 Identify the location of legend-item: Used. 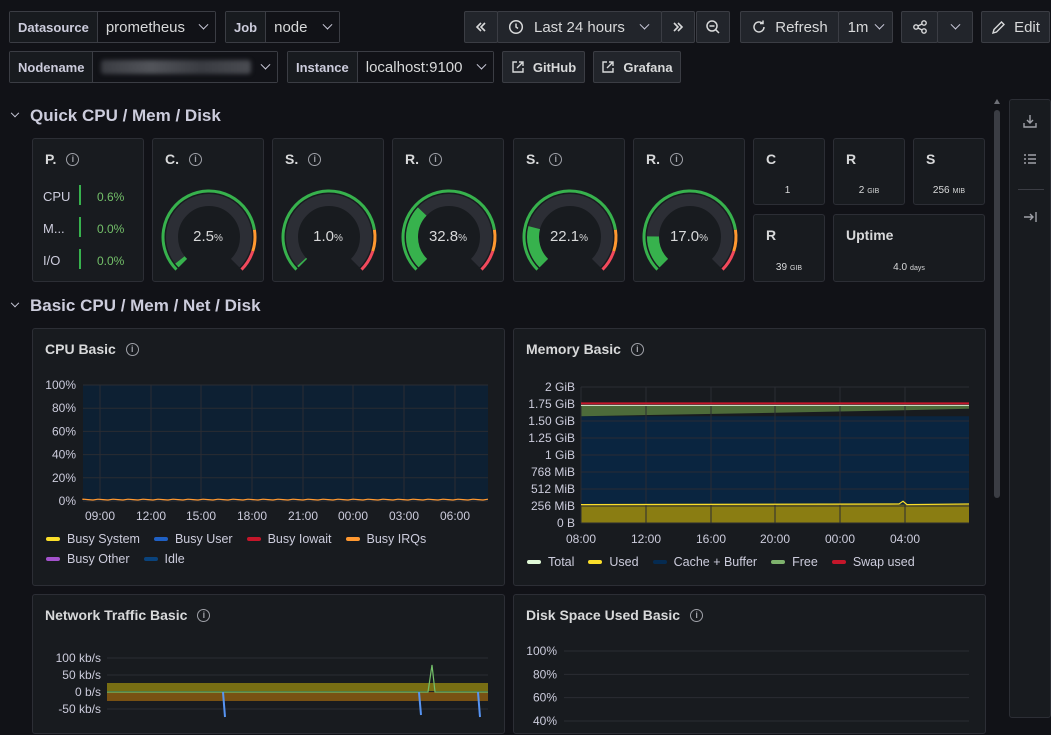
(613, 562).